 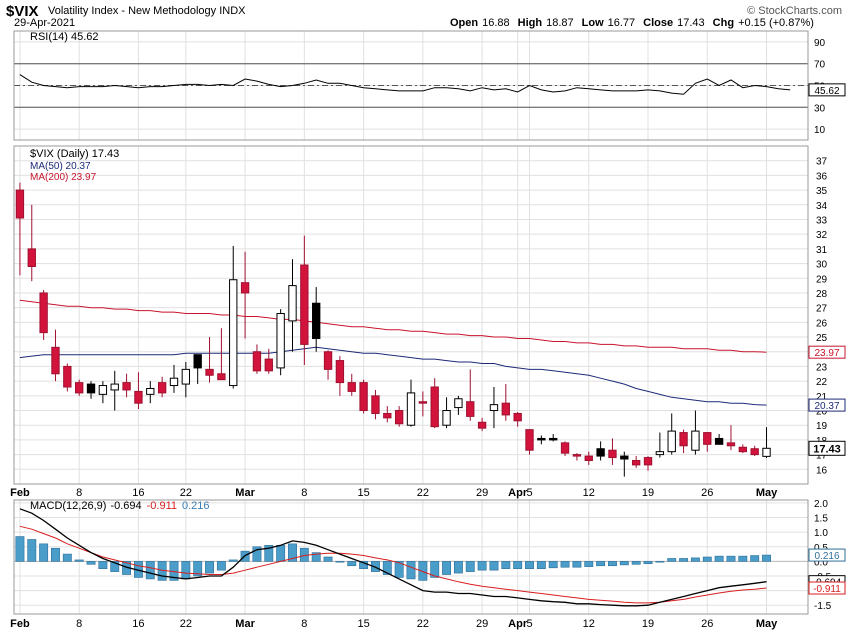 What do you see at coordinates (822, 456) in the screenshot?
I see `price-tick-label: 17` at bounding box center [822, 456].